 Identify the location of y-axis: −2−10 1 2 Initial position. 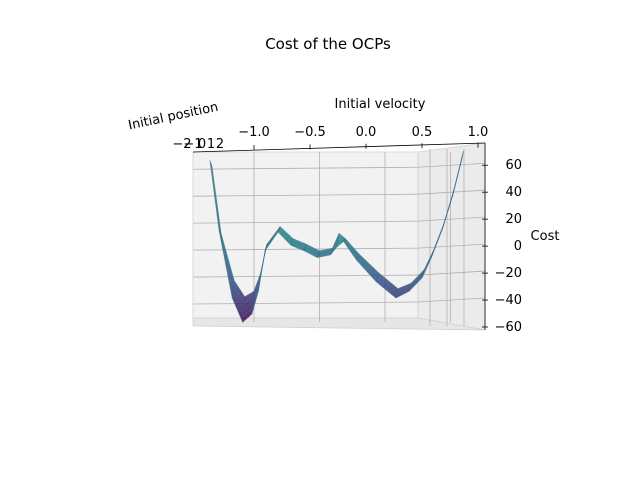
(175, 126).